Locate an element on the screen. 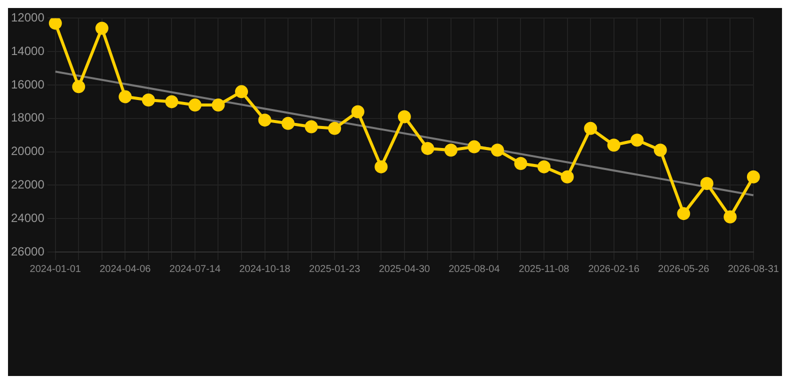 The image size is (790, 384). x-tick-label: 2024-01-01 is located at coordinates (56, 269).